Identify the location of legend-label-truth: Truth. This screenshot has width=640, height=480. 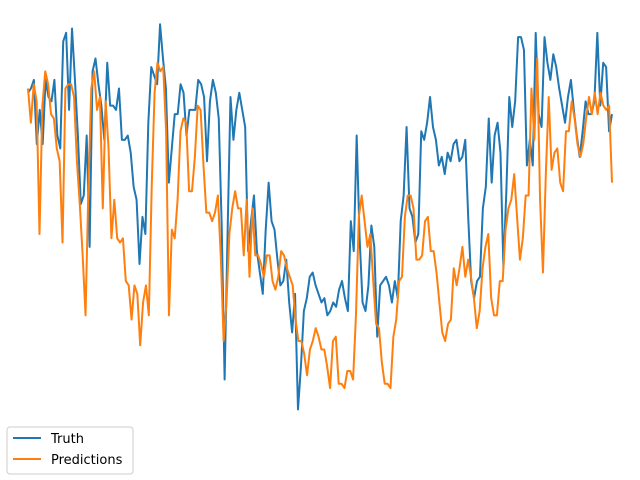
(67, 439).